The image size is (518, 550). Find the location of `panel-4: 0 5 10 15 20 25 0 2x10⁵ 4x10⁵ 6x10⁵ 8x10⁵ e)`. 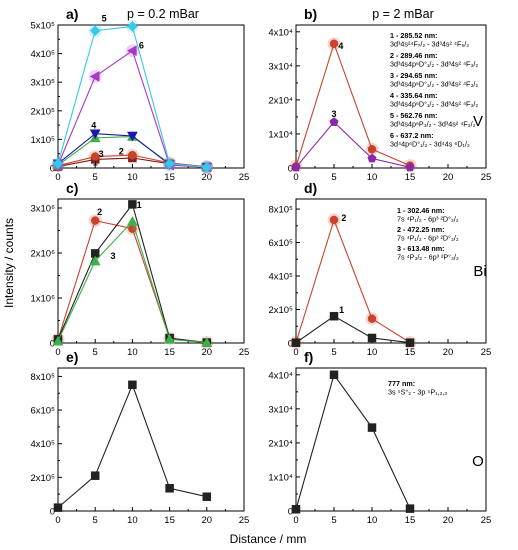

panel-4: 0 5 10 15 20 25 0 2x10⁵ 4x10⁵ 6x10⁵ 8x10⁵ e) is located at coordinates (139, 437).